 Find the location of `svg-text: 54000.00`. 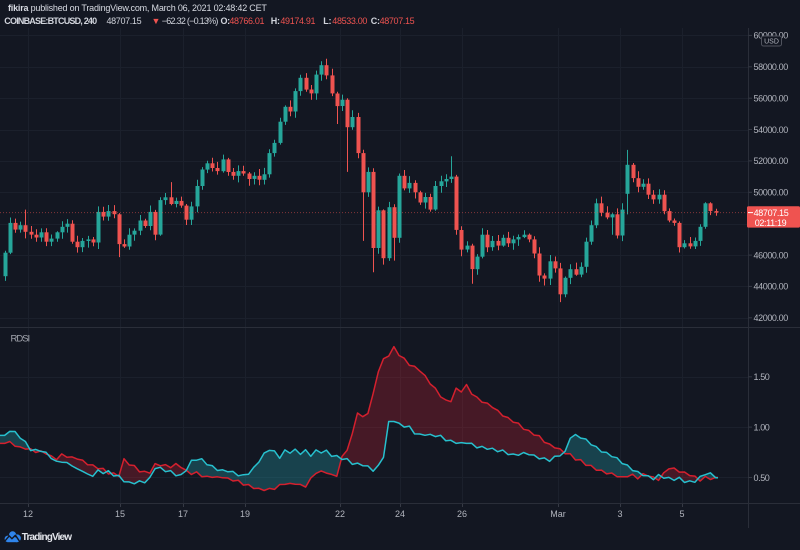

svg-text: 54000.00 is located at coordinates (771, 130).